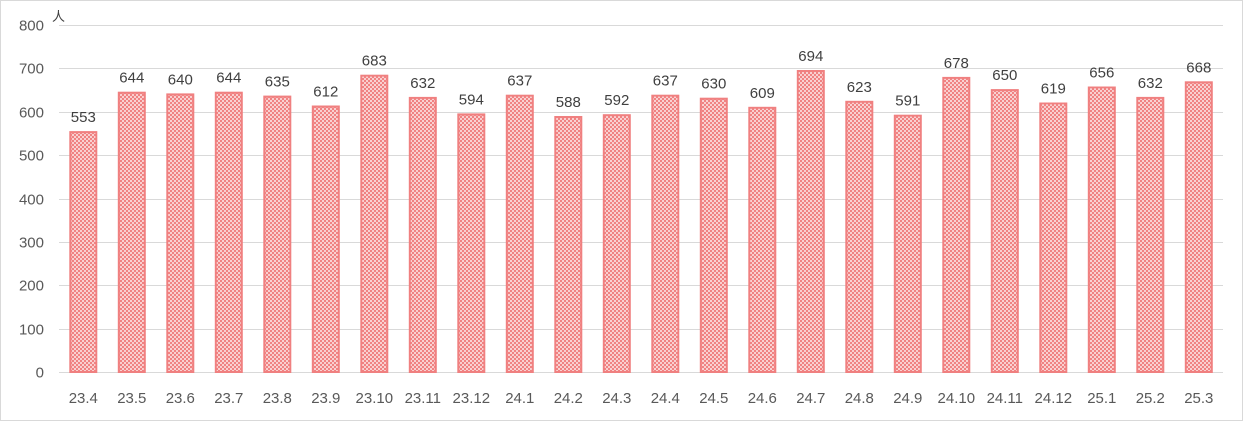 Image resolution: width=1243 pixels, height=421 pixels. What do you see at coordinates (31, 243) in the screenshot?
I see `y-tick-label: 300` at bounding box center [31, 243].